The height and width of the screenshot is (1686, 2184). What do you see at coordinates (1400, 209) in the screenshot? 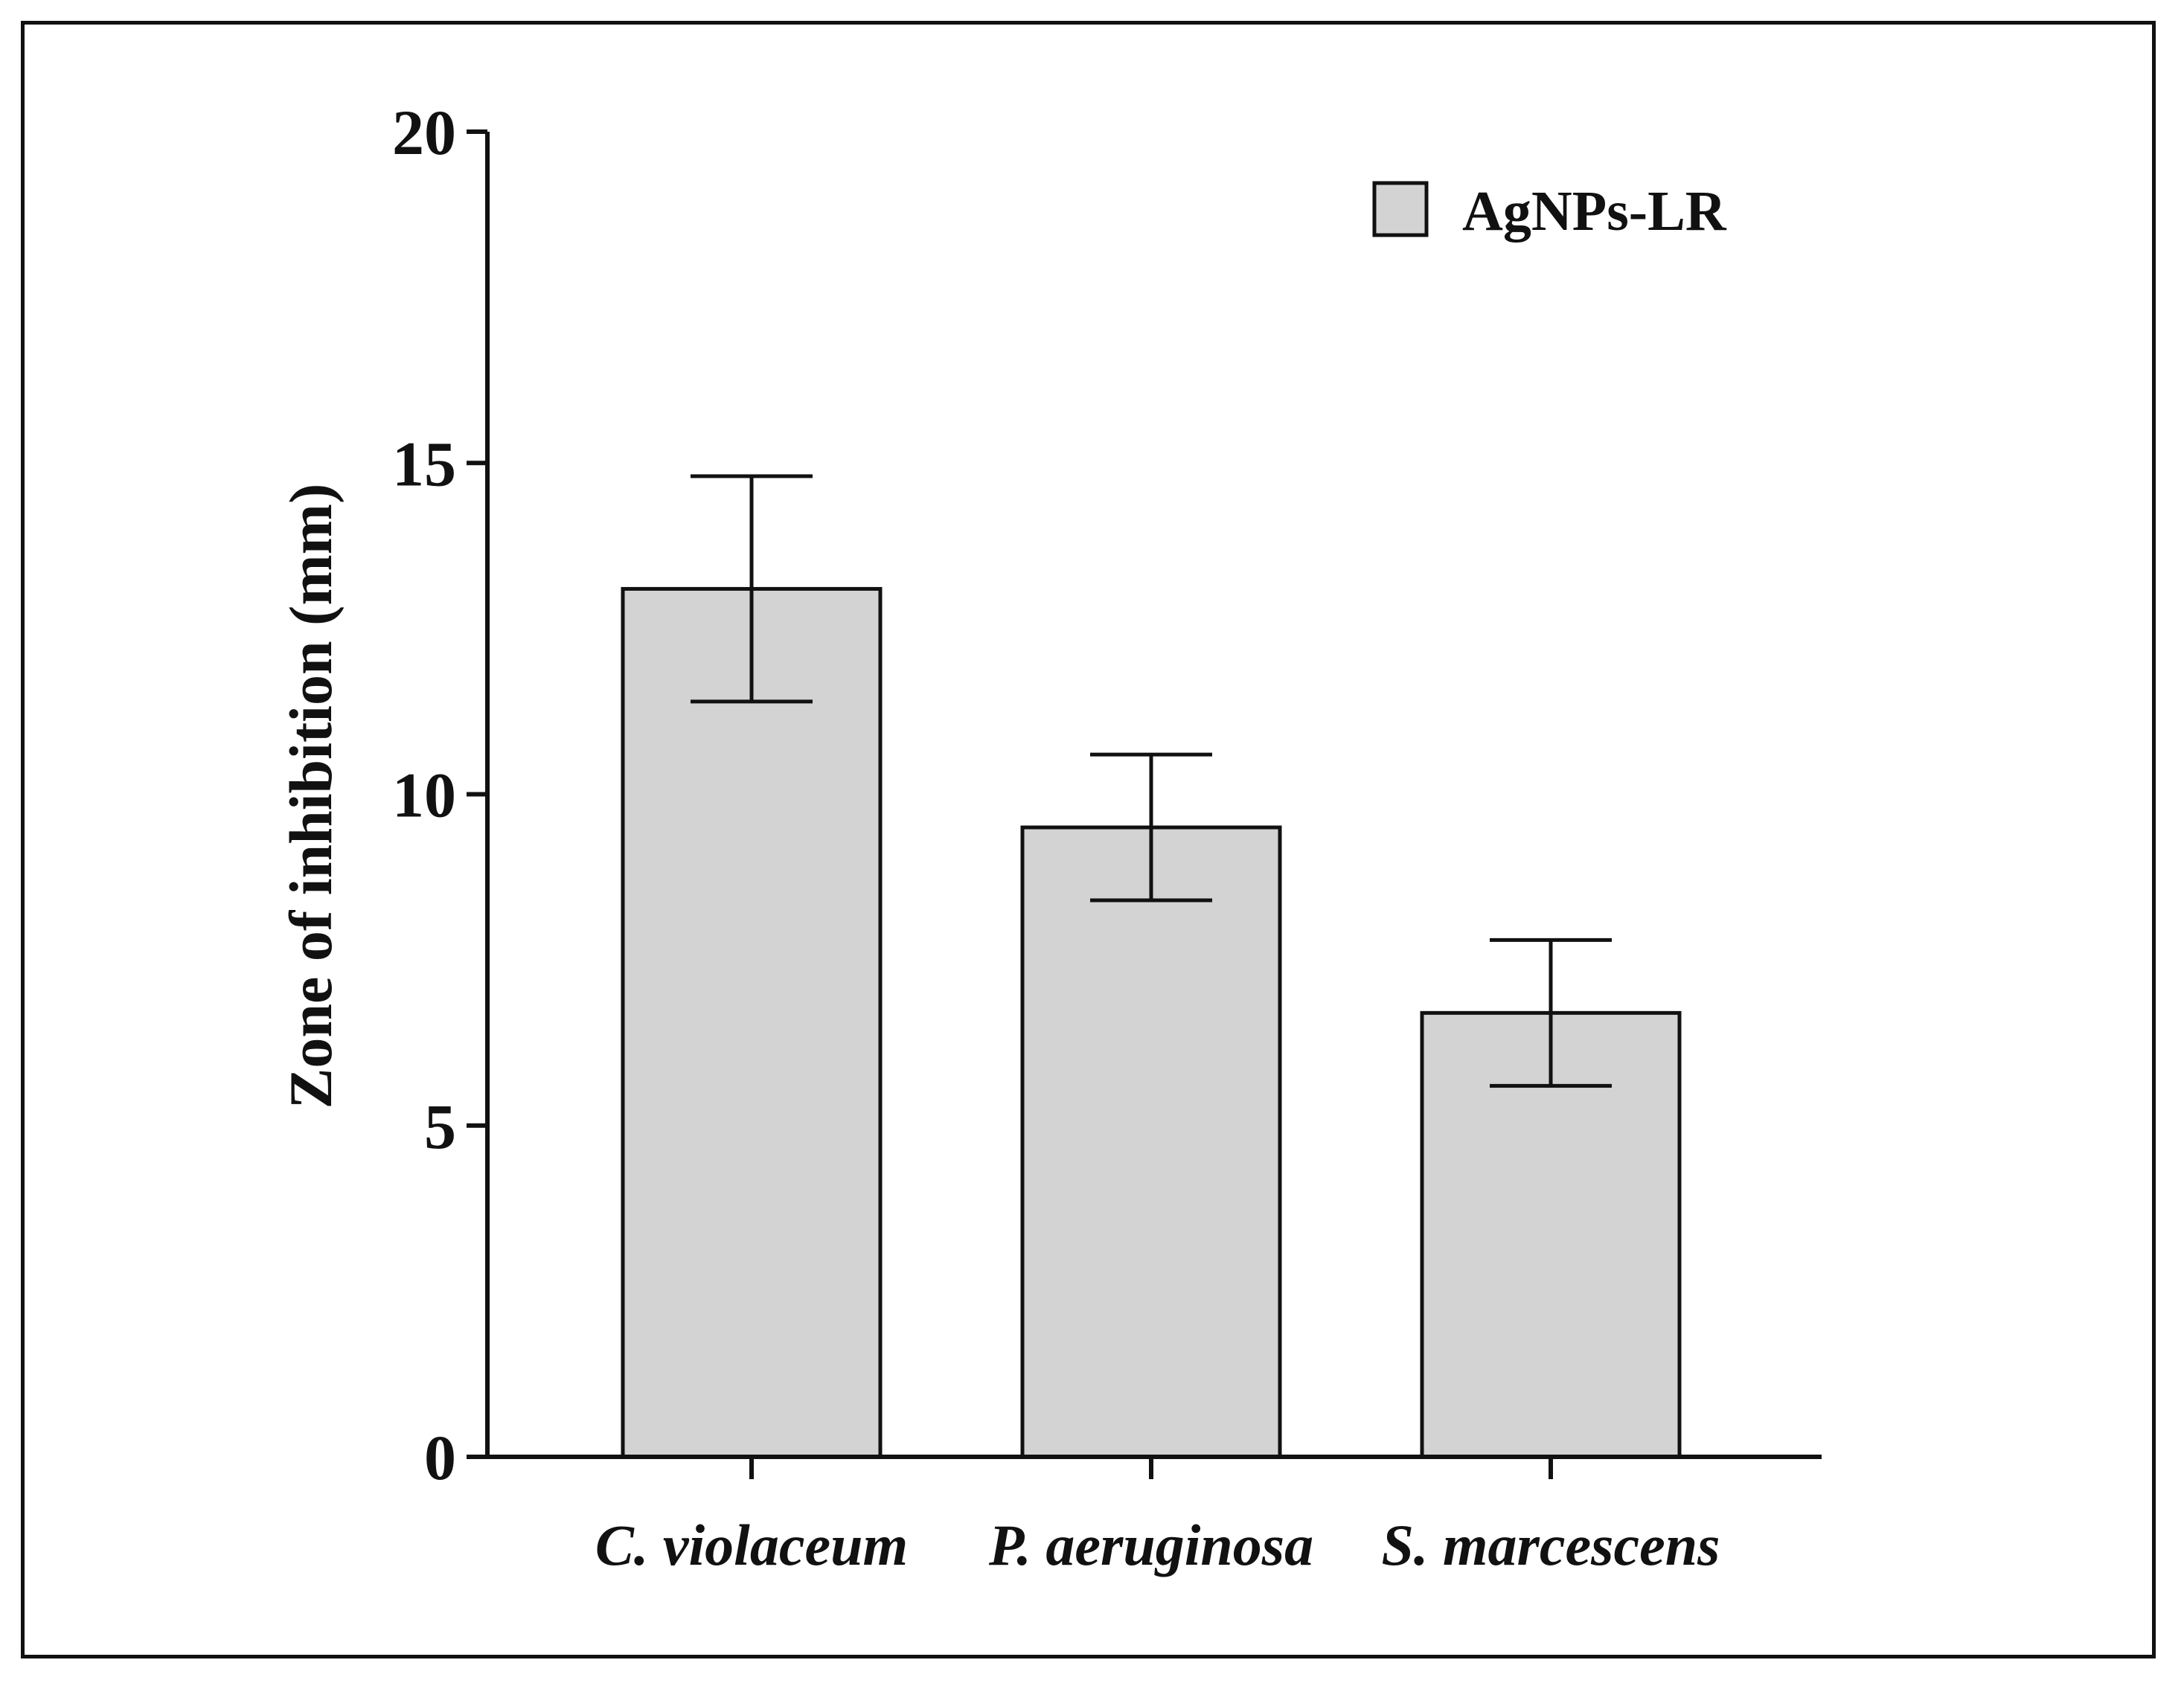
I see `legend-swatch` at bounding box center [1400, 209].